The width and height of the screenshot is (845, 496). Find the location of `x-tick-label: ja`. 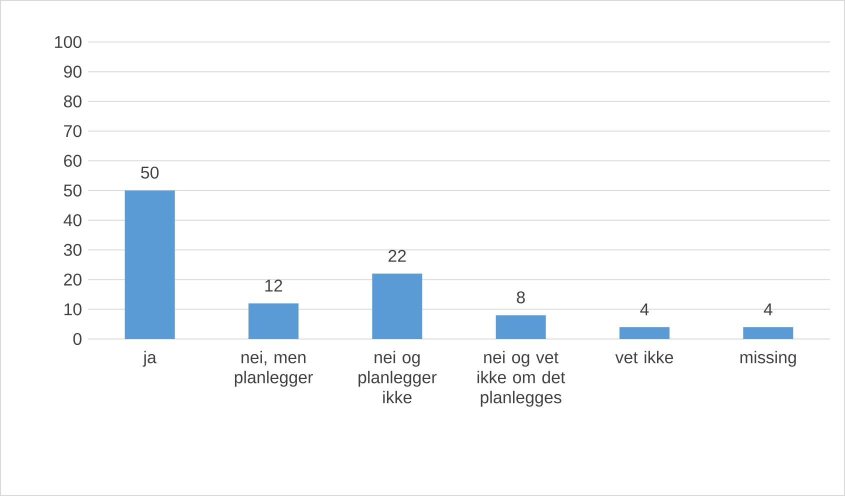

x-tick-label: ja is located at coordinates (149, 358).